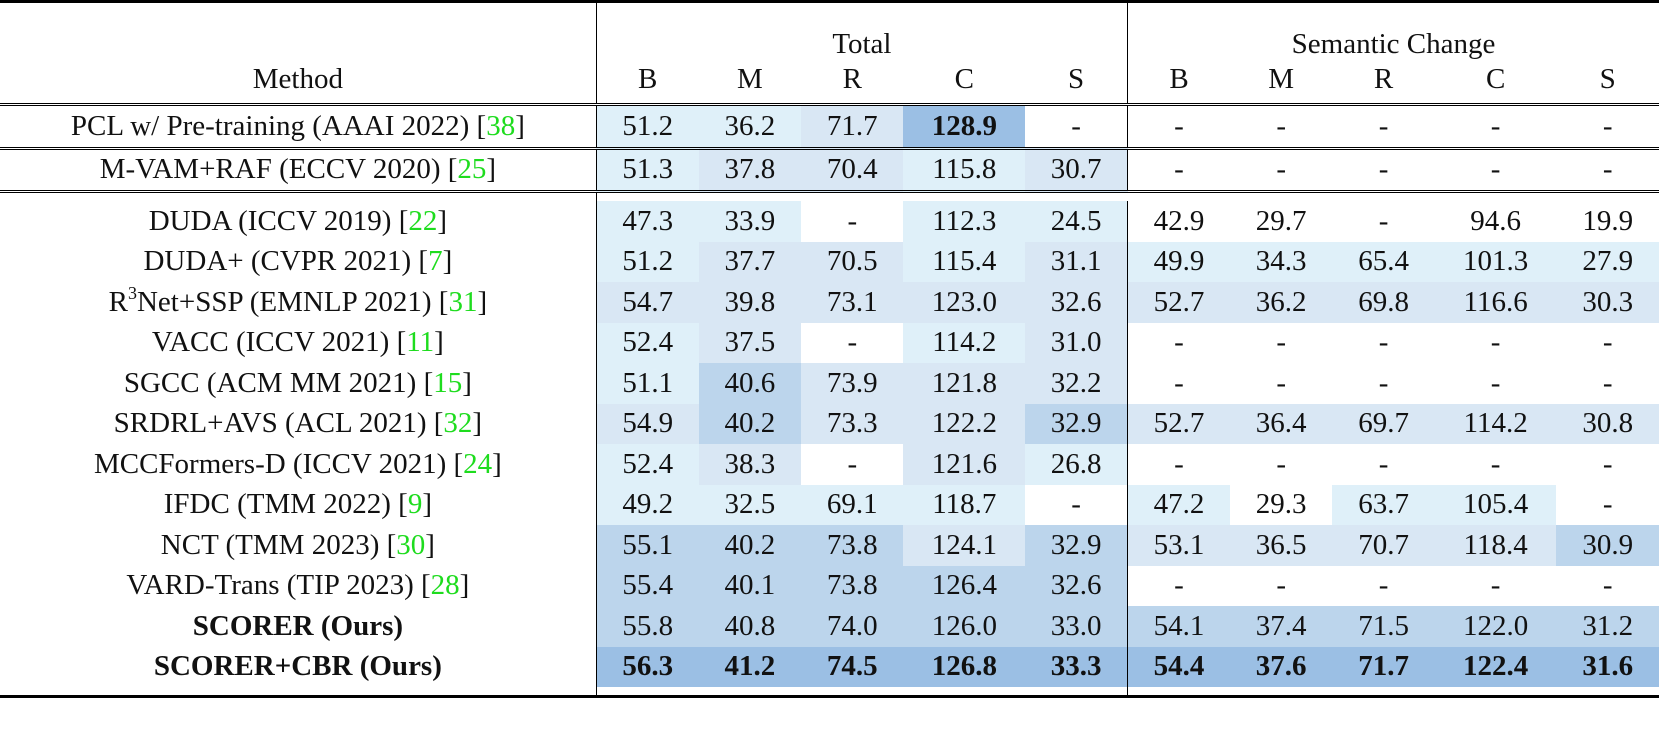  What do you see at coordinates (964, 504) in the screenshot?
I see `value-cell: 118.7` at bounding box center [964, 504].